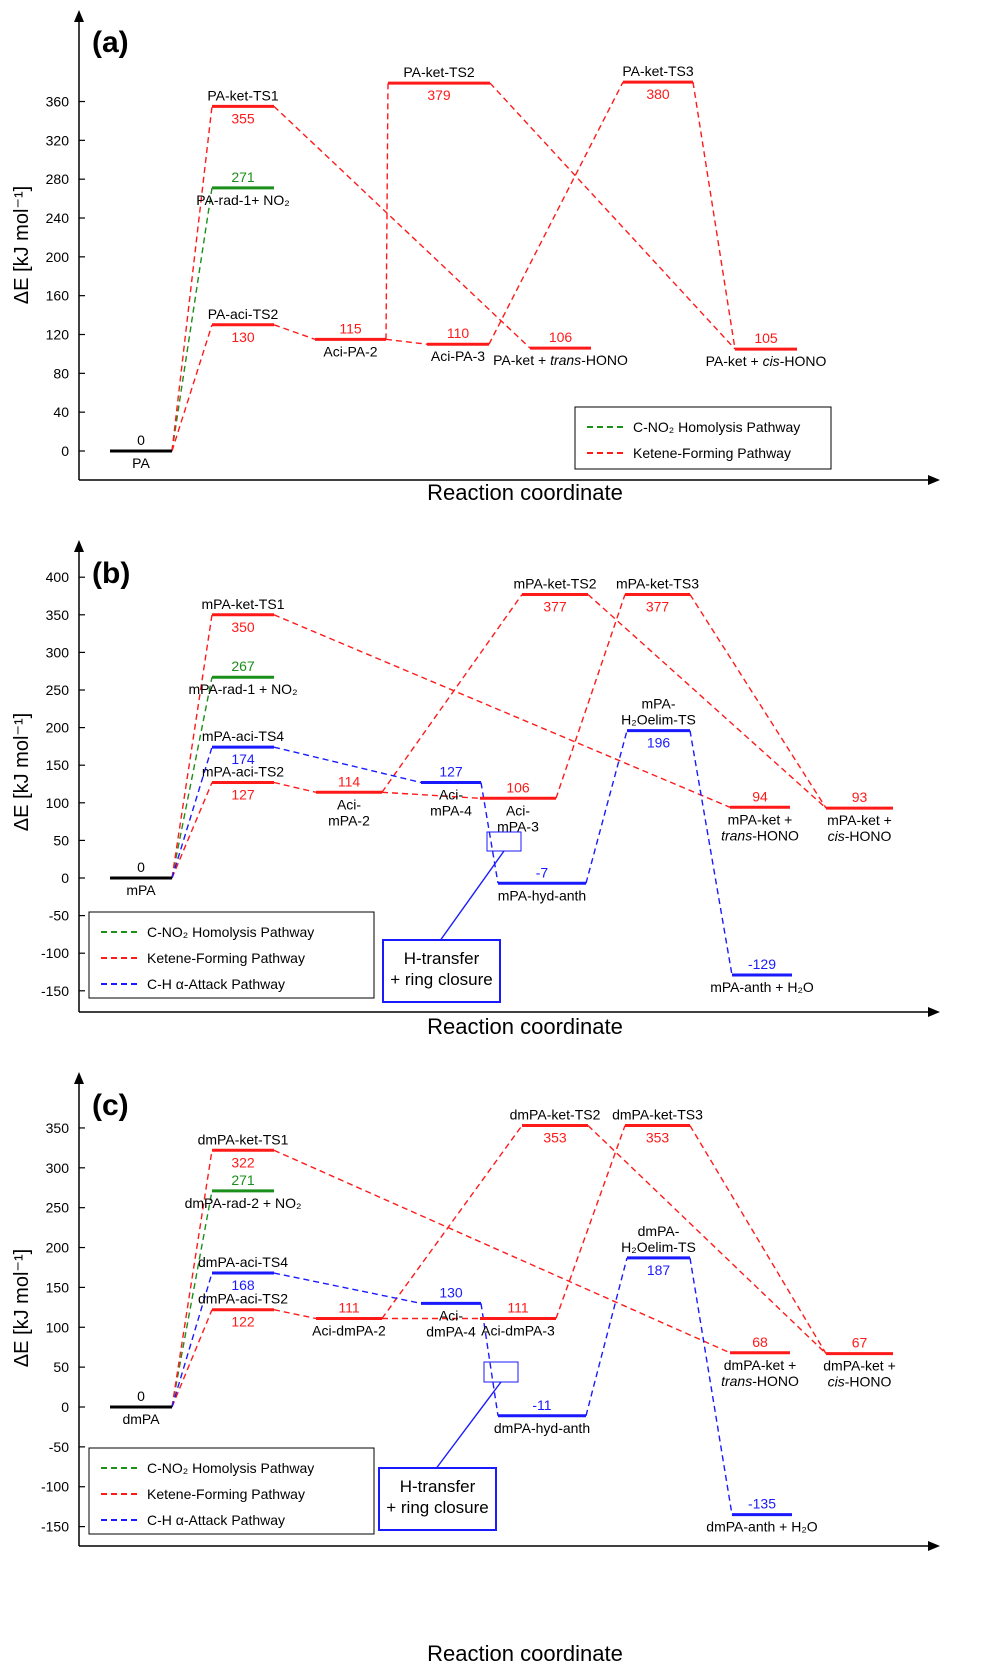 This screenshot has height=1669, width=997. I want to click on name-label-aci4: Aci-mPA-4, so click(451, 802).